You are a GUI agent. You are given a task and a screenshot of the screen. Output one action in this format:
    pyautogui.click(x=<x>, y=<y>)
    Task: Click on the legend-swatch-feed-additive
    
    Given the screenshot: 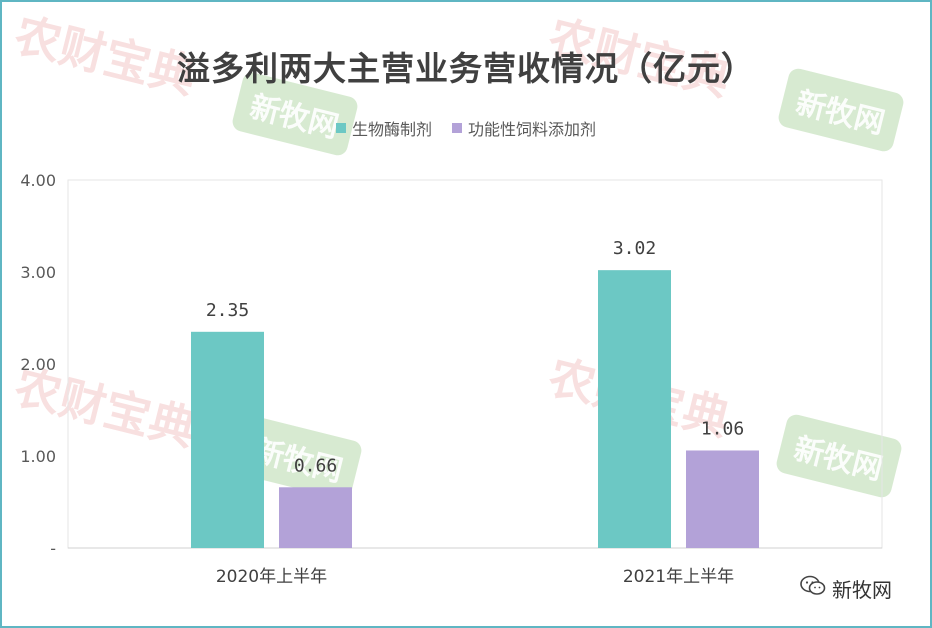 What is the action you would take?
    pyautogui.click(x=457, y=128)
    